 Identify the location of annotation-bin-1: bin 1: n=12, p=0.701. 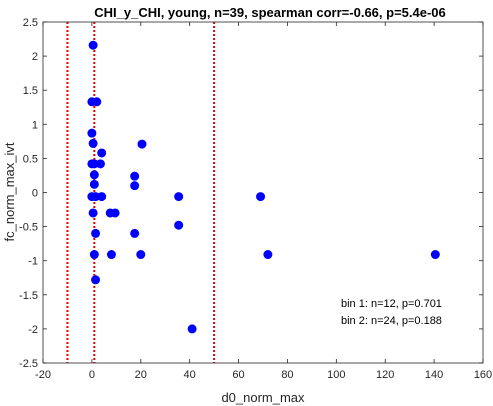
(391, 304).